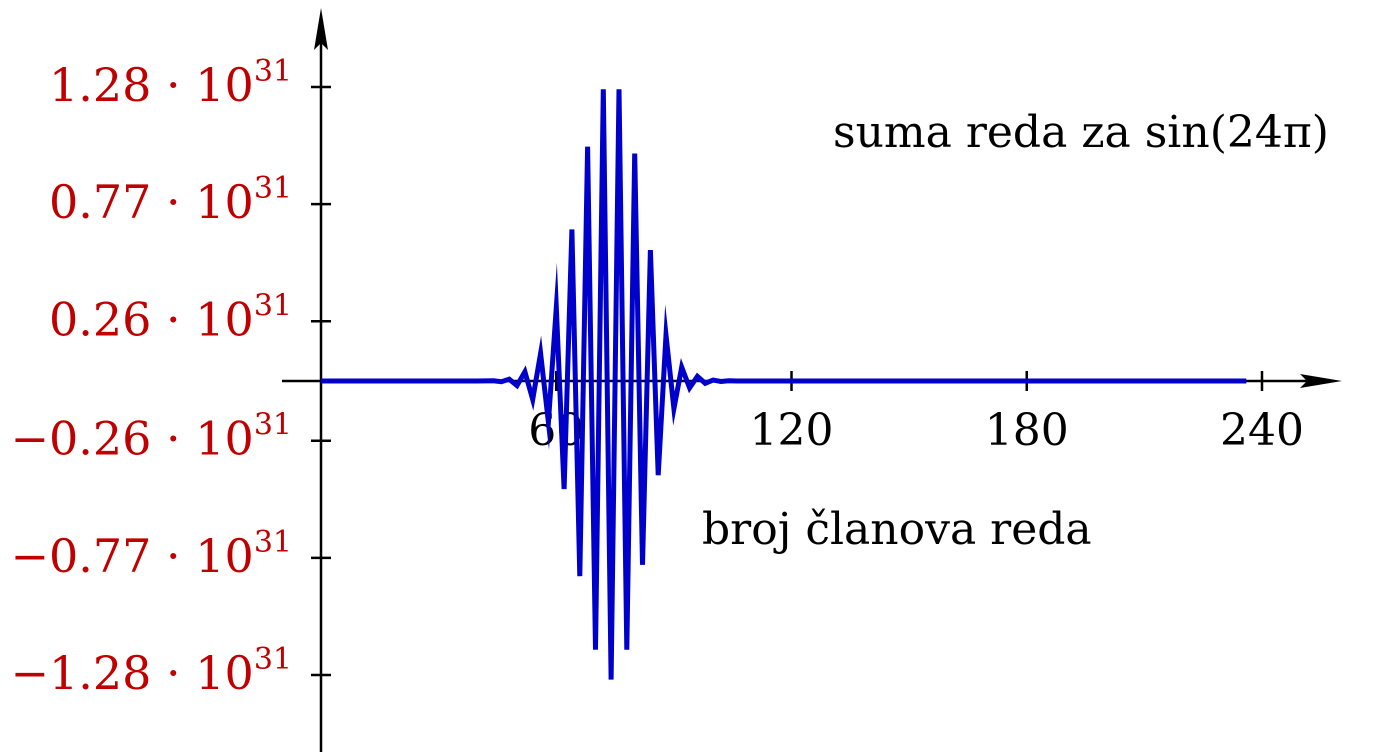  I want to click on y-tick-mantissa: 0.77 · 10, so click(151, 202).